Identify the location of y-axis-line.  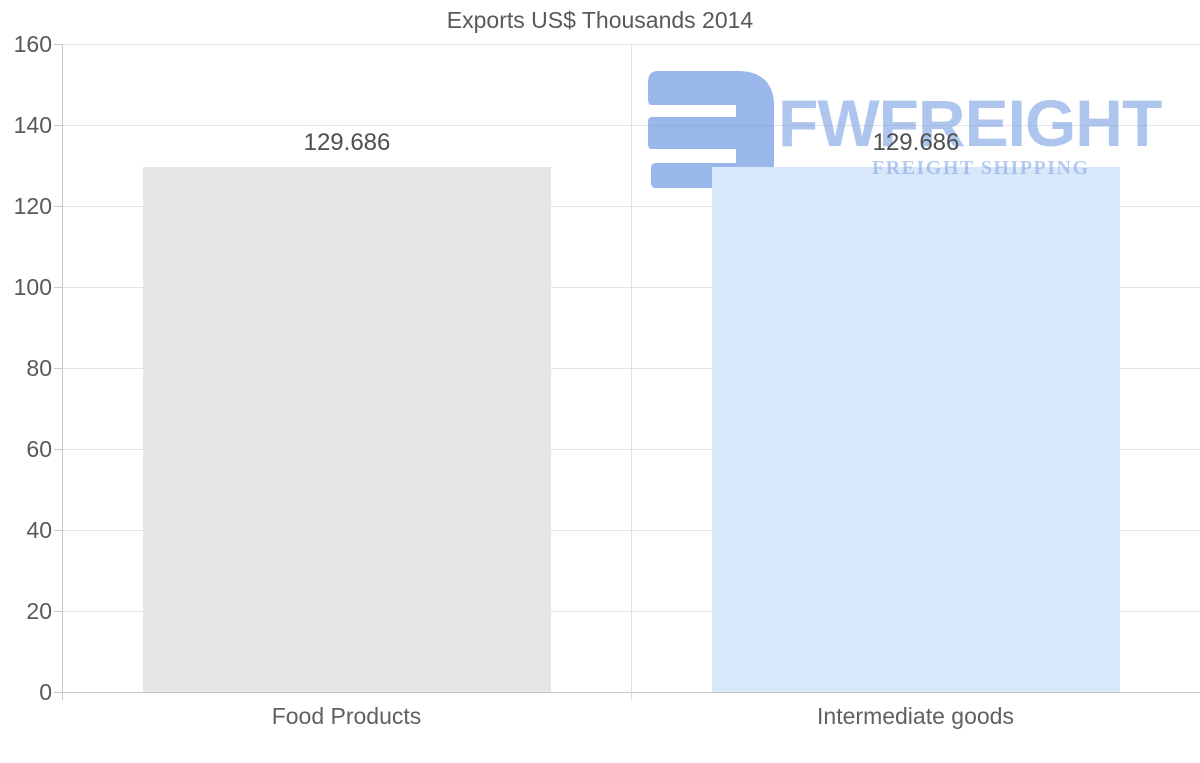
(62, 372).